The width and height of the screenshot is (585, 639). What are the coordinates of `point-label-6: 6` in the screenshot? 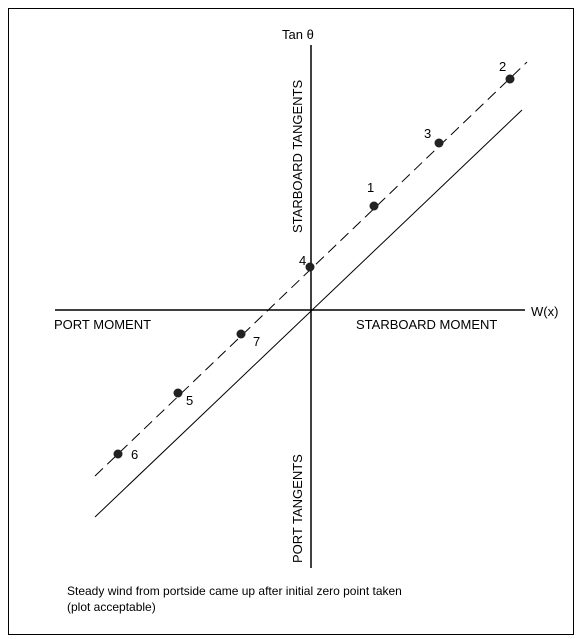 It's located at (134, 454).